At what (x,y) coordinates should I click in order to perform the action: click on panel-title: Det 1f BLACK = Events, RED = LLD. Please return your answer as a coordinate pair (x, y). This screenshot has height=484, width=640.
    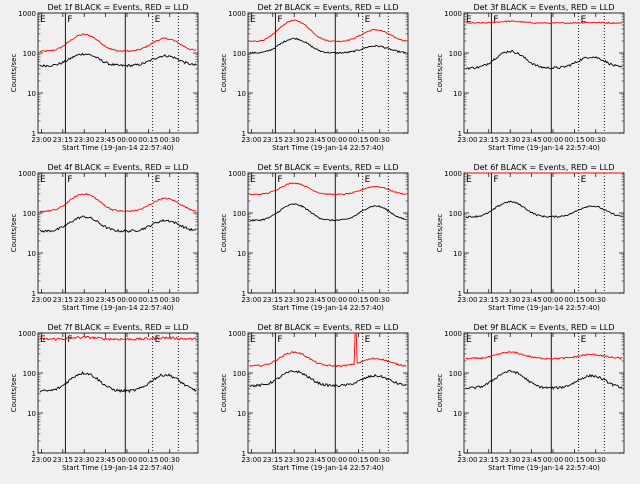
    Looking at the image, I should click on (117, 7).